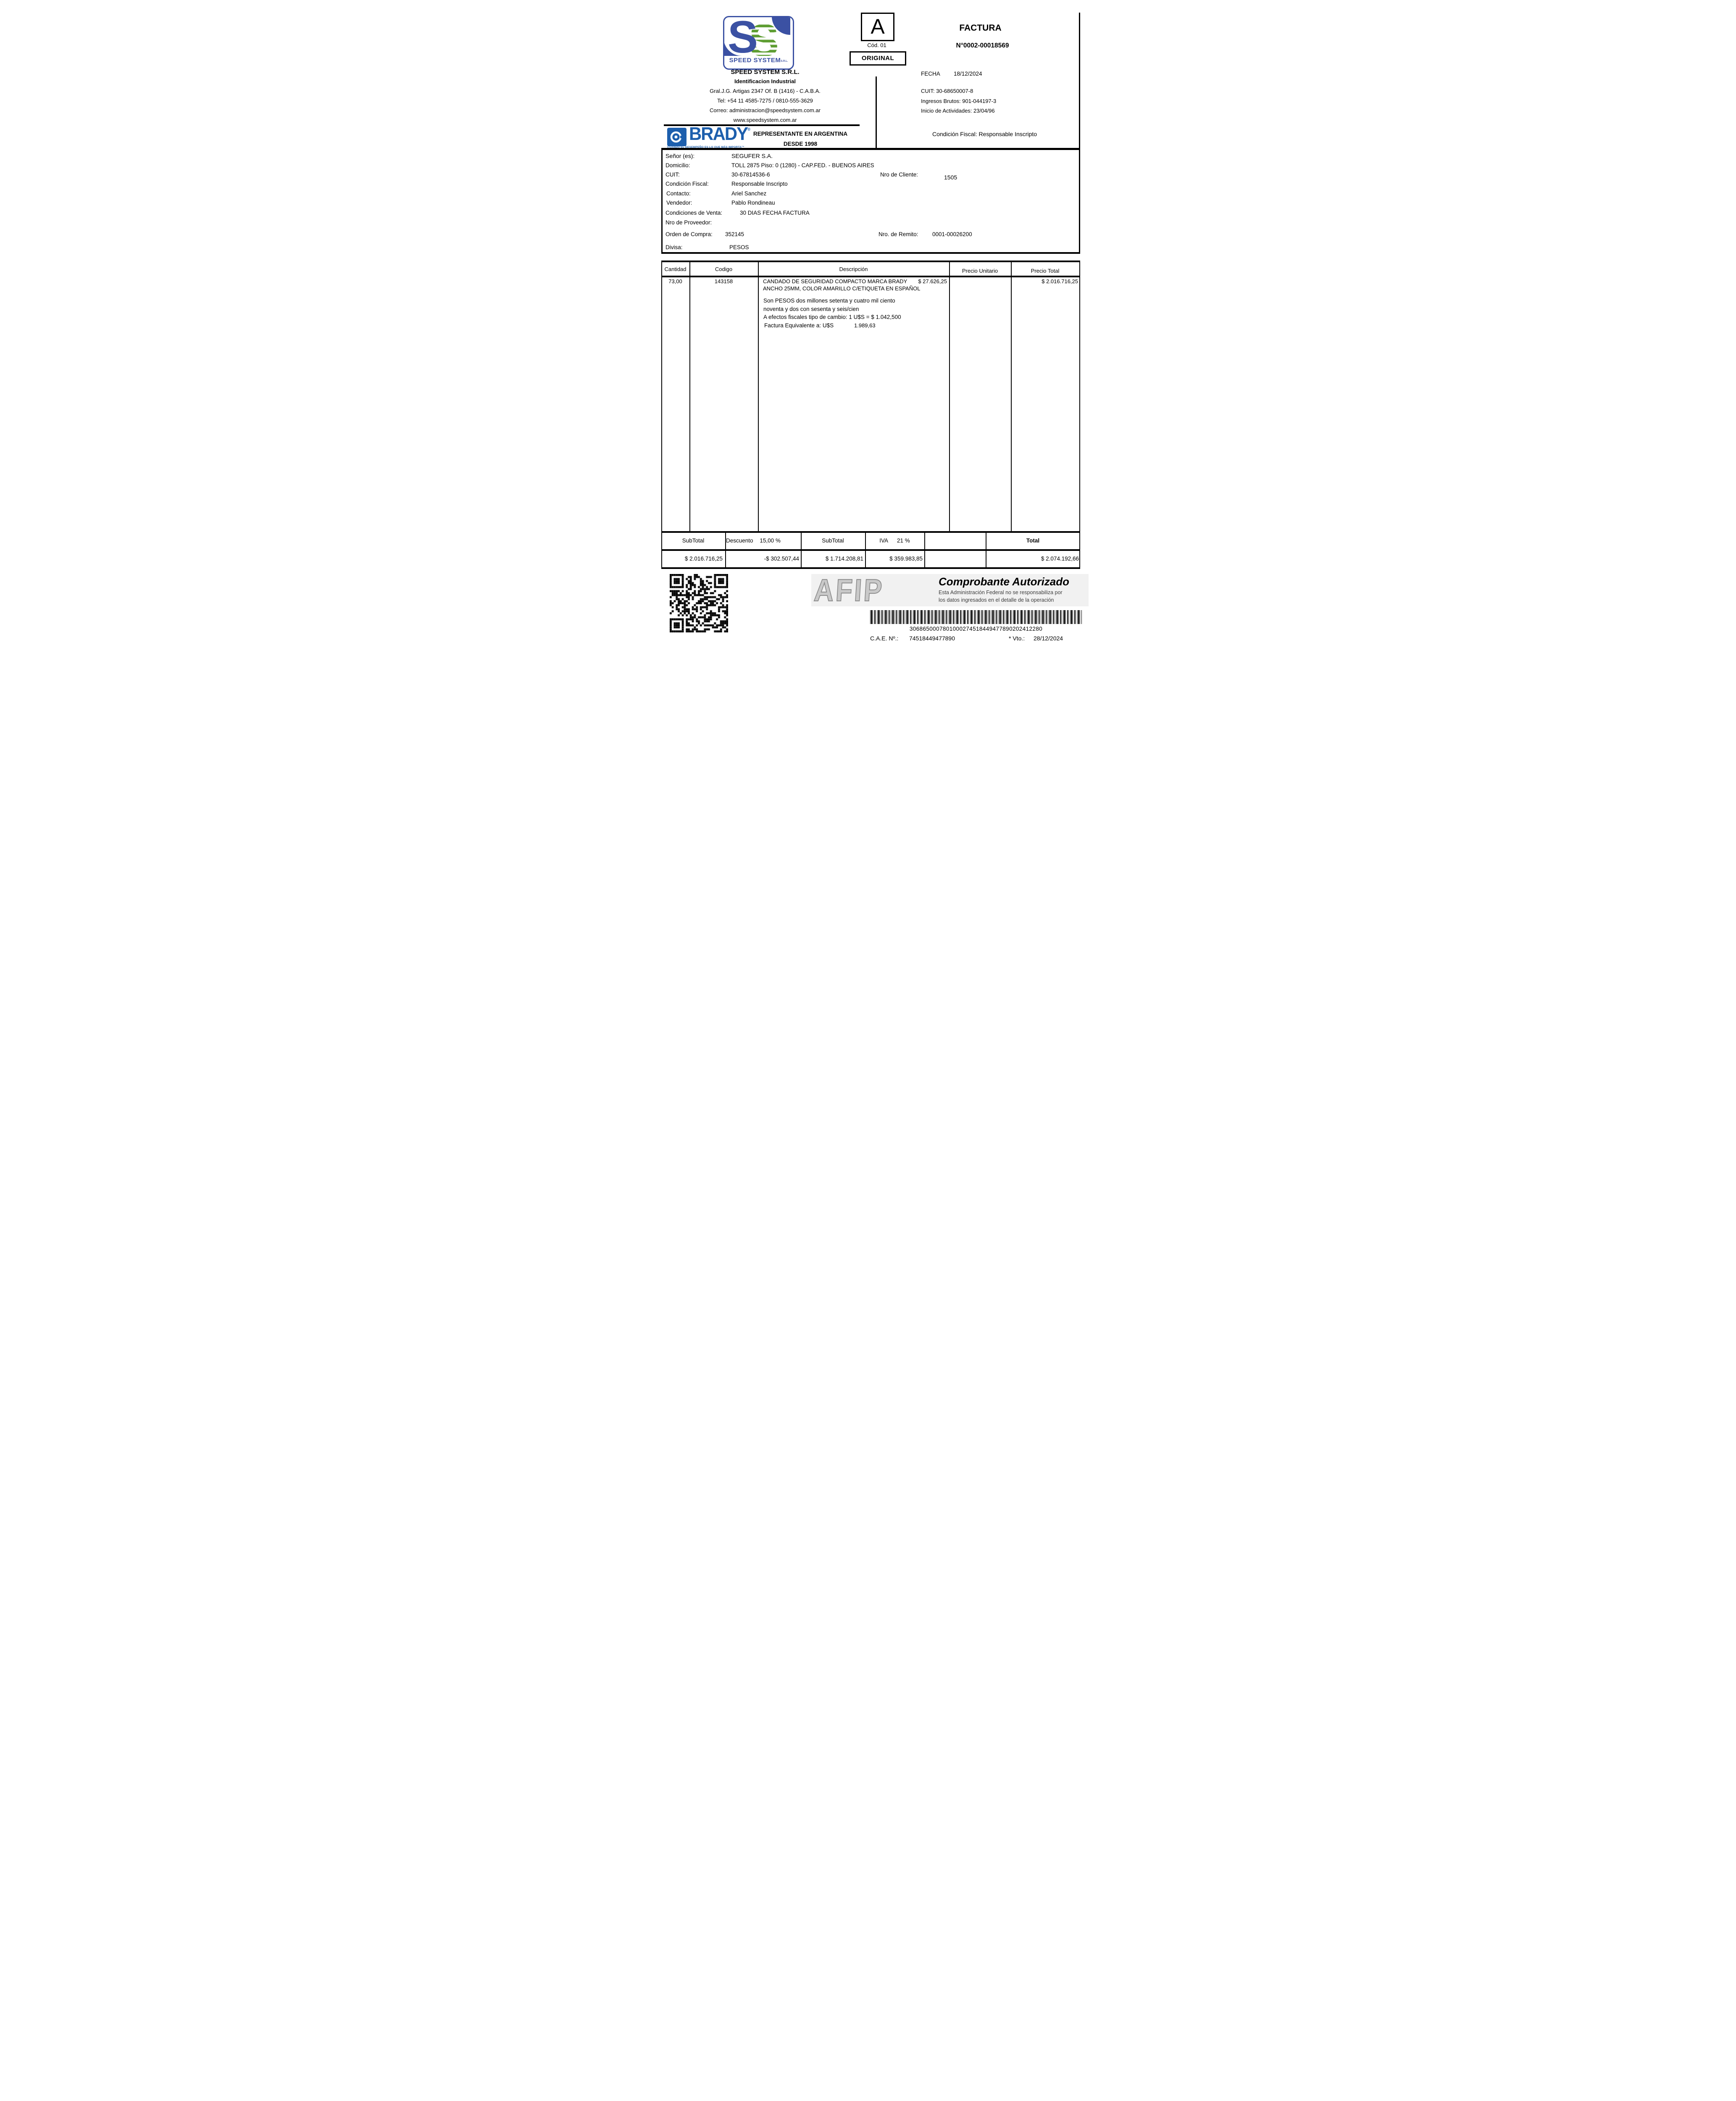 This screenshot has height=2101, width=1736. Describe the element at coordinates (959, 101) in the screenshot. I see `company-gross-income: Ingresos Brutos: 901-044197-3` at that location.